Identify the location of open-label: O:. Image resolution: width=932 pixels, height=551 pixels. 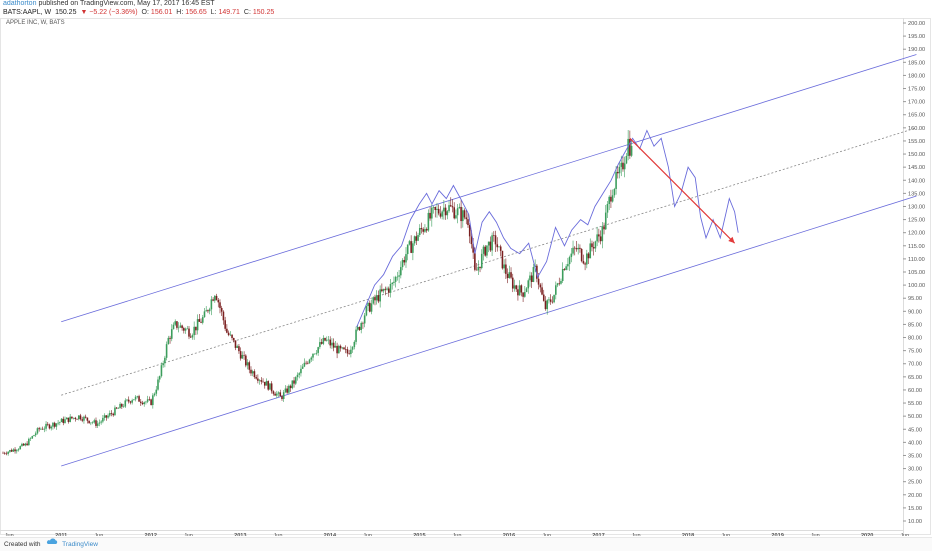
(145, 12).